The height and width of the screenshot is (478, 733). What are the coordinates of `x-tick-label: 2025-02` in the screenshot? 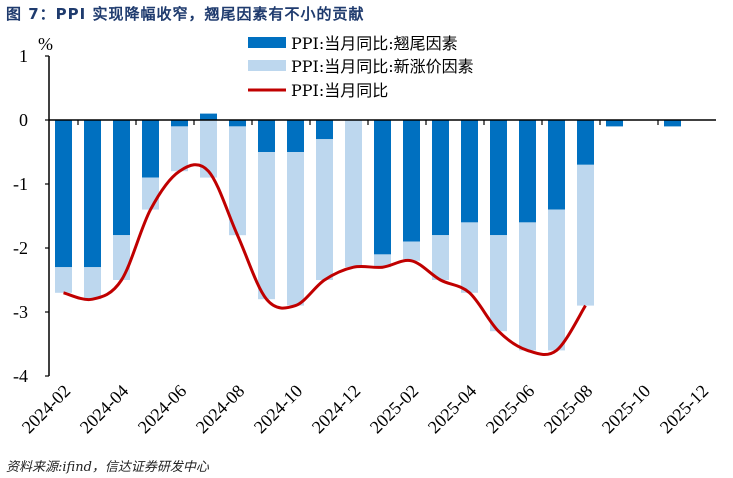 It's located at (394, 409).